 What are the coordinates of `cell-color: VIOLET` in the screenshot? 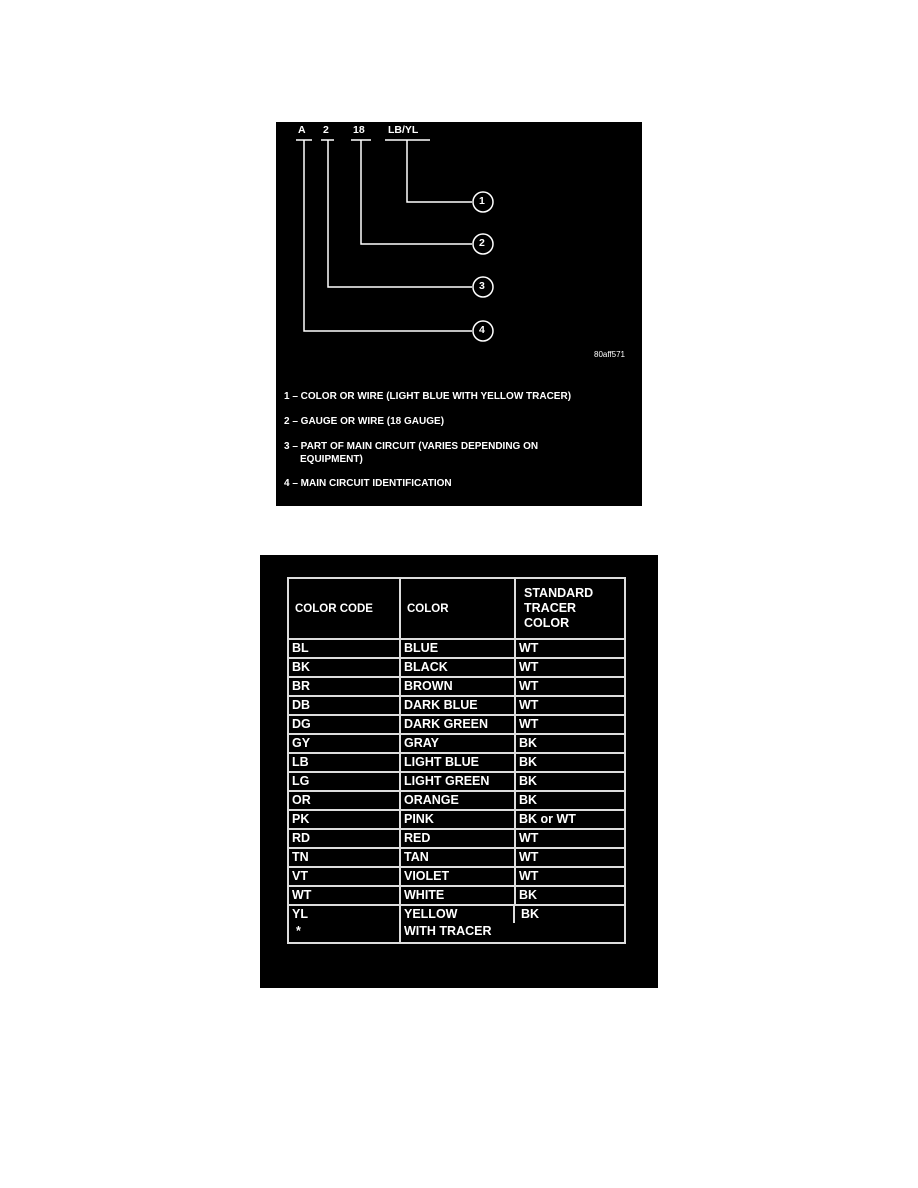 It's located at (457, 876).